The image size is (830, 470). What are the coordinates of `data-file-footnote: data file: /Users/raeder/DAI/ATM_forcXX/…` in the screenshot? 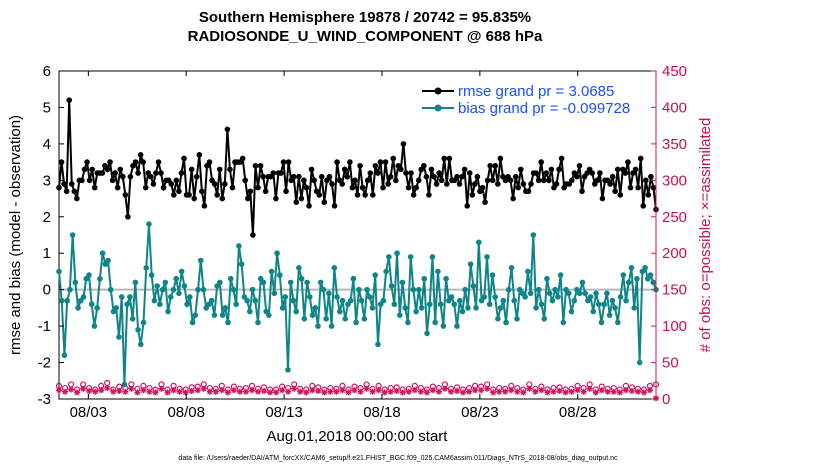 It's located at (398, 458).